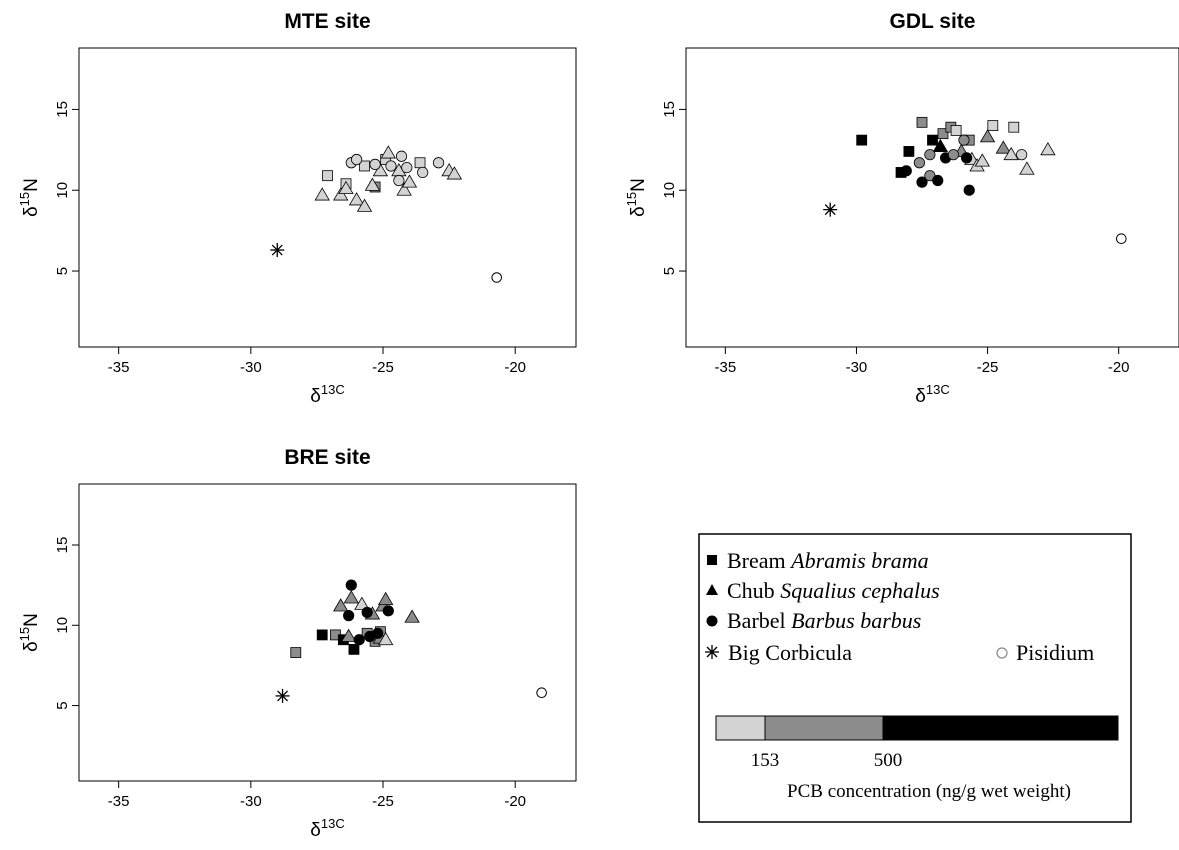 Image resolution: width=1179 pixels, height=850 pixels. I want to click on chart-title: BRE site, so click(327, 457).